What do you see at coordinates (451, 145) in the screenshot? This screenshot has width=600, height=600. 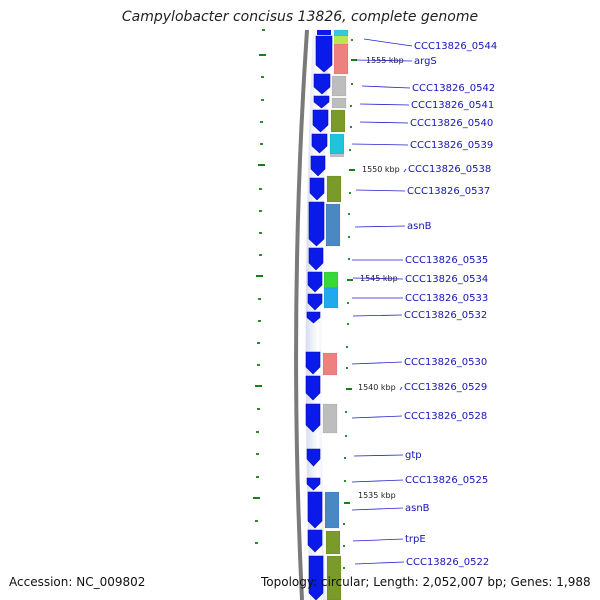 I see `gene-label: CCC13826_0539` at bounding box center [451, 145].